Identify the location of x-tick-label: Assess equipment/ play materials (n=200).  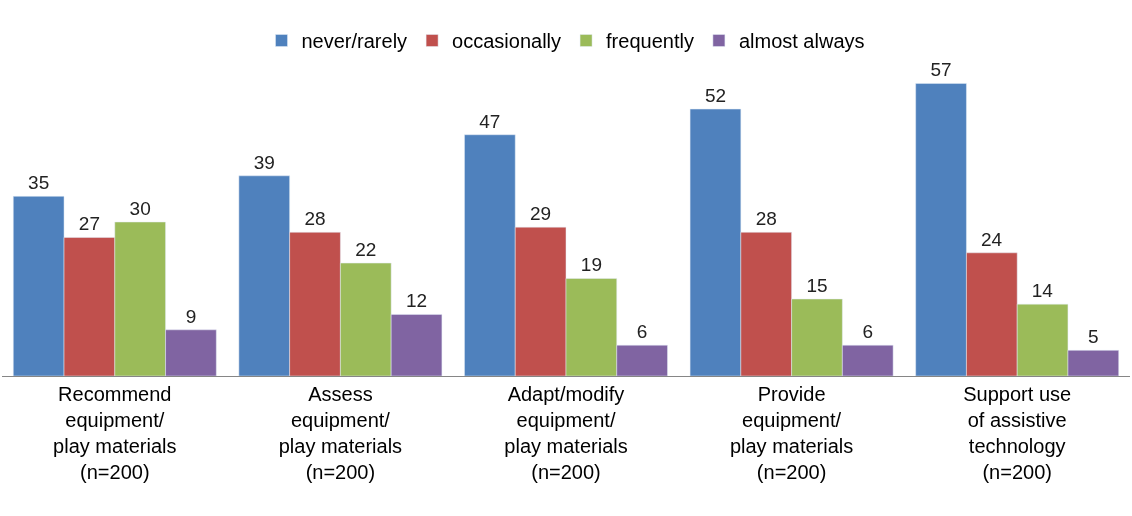
(340, 433).